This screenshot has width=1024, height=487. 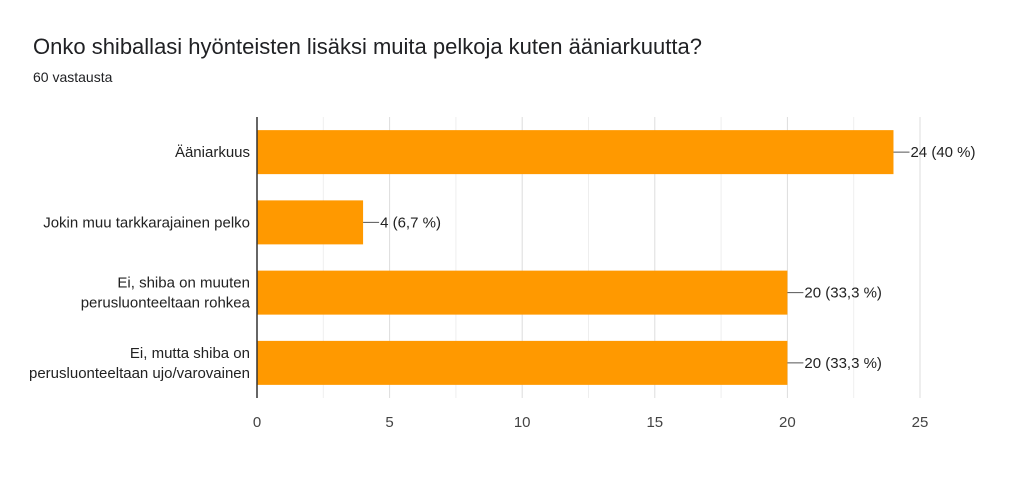 What do you see at coordinates (166, 303) in the screenshot?
I see `category-label: perusluonteeltaan rohkea` at bounding box center [166, 303].